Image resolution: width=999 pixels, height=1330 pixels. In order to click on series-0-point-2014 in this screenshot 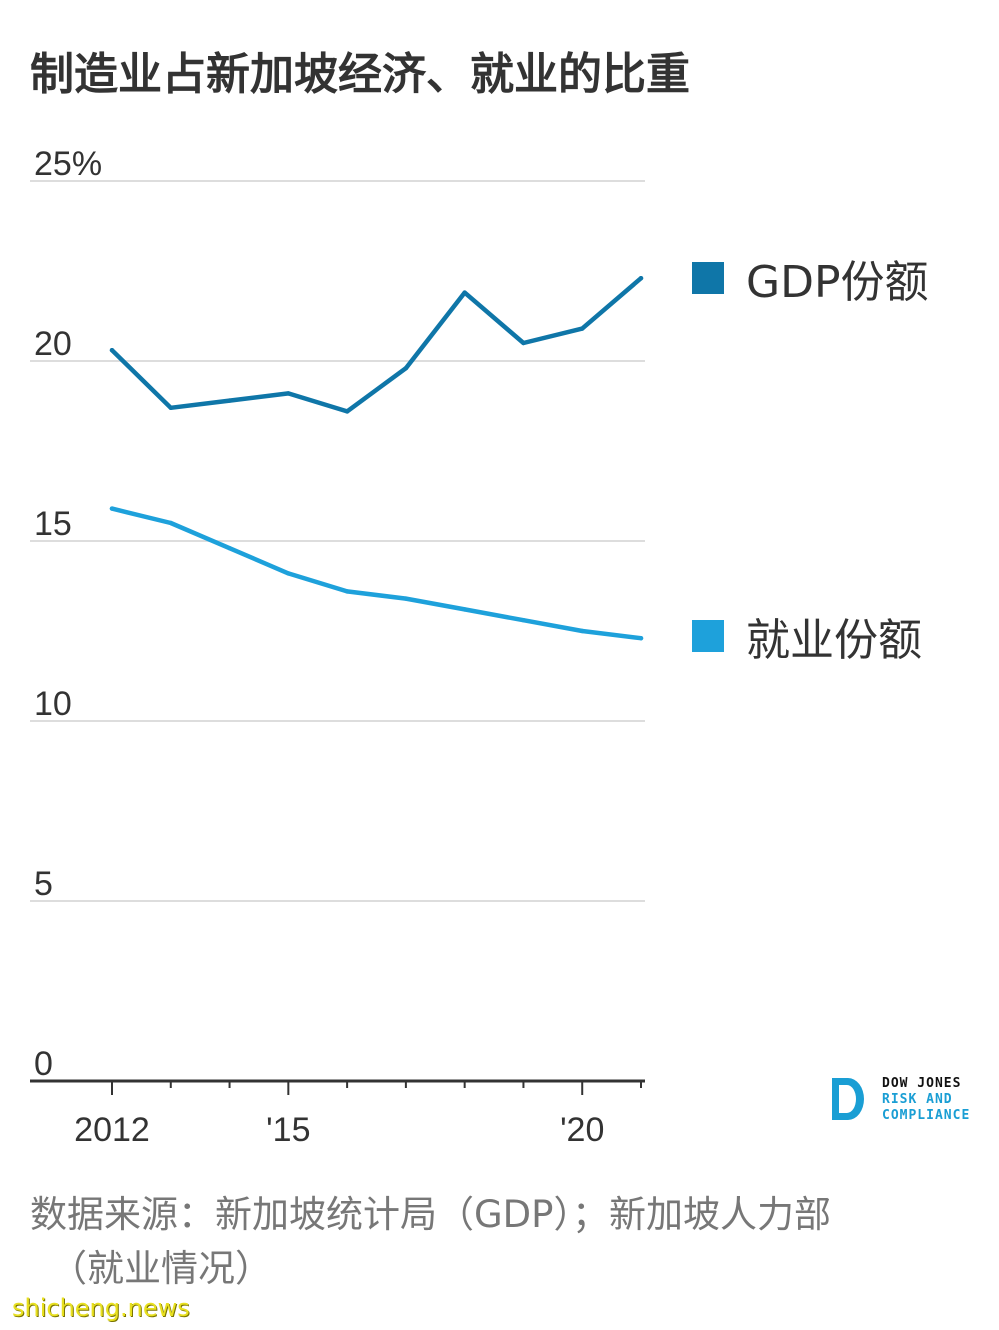, I will do `click(229, 400)`.